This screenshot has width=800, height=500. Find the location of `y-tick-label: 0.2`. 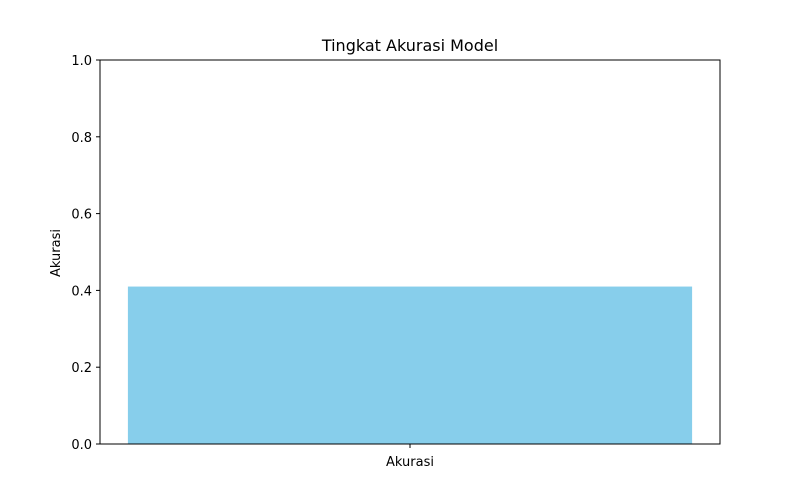

y-tick-label: 0.2 is located at coordinates (81, 368).